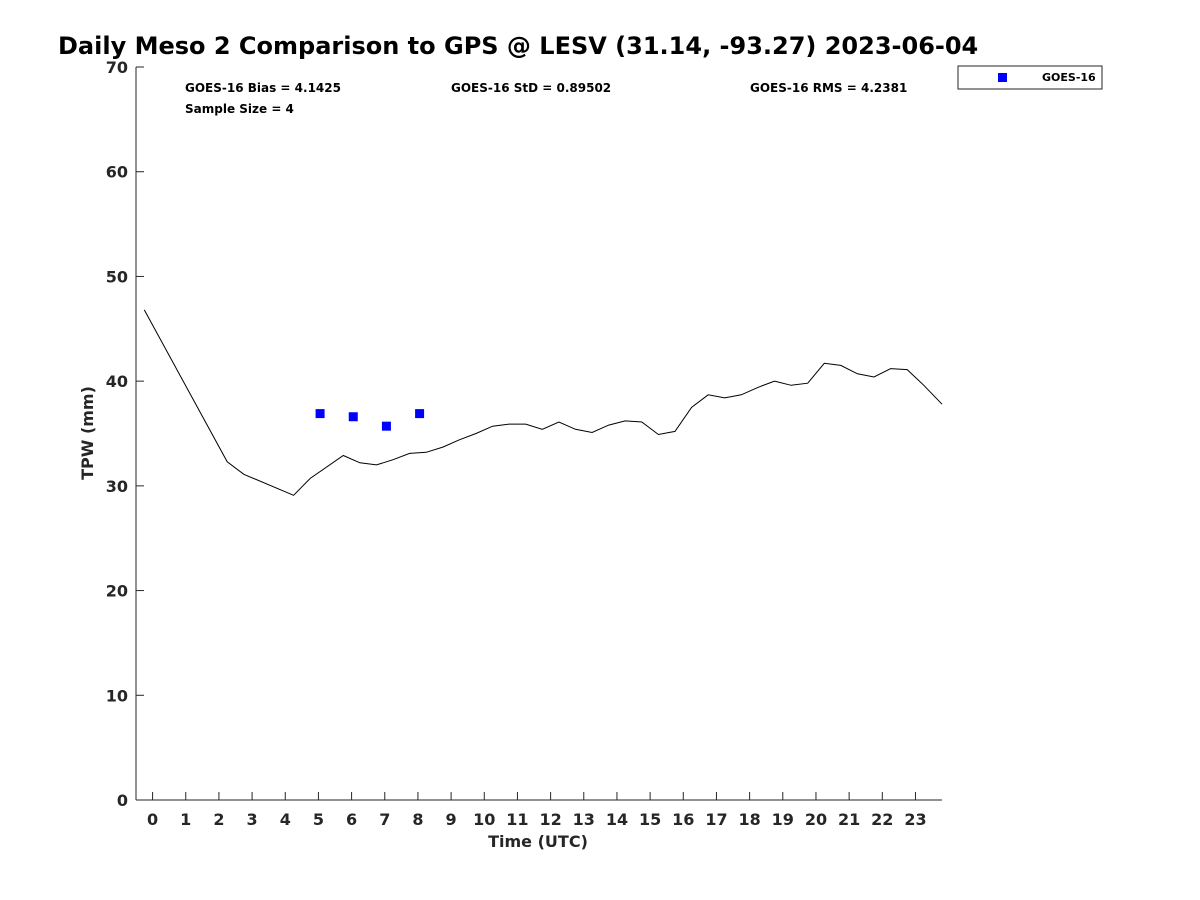 Image resolution: width=1200 pixels, height=900 pixels. What do you see at coordinates (152, 819) in the screenshot?
I see `x-tick-label: 0` at bounding box center [152, 819].